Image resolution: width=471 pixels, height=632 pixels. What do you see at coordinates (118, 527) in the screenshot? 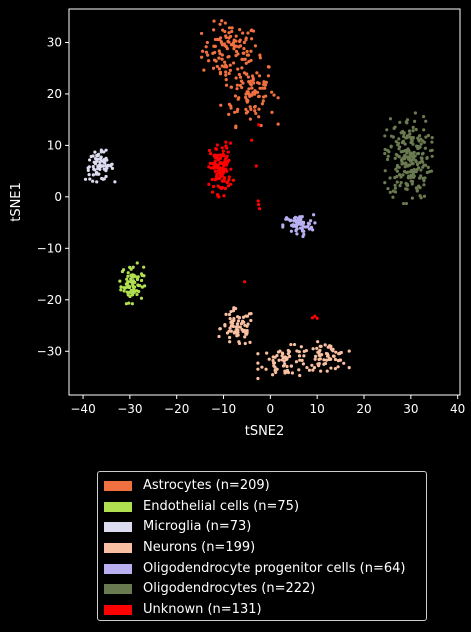
I see `legend-swatch` at bounding box center [118, 527].